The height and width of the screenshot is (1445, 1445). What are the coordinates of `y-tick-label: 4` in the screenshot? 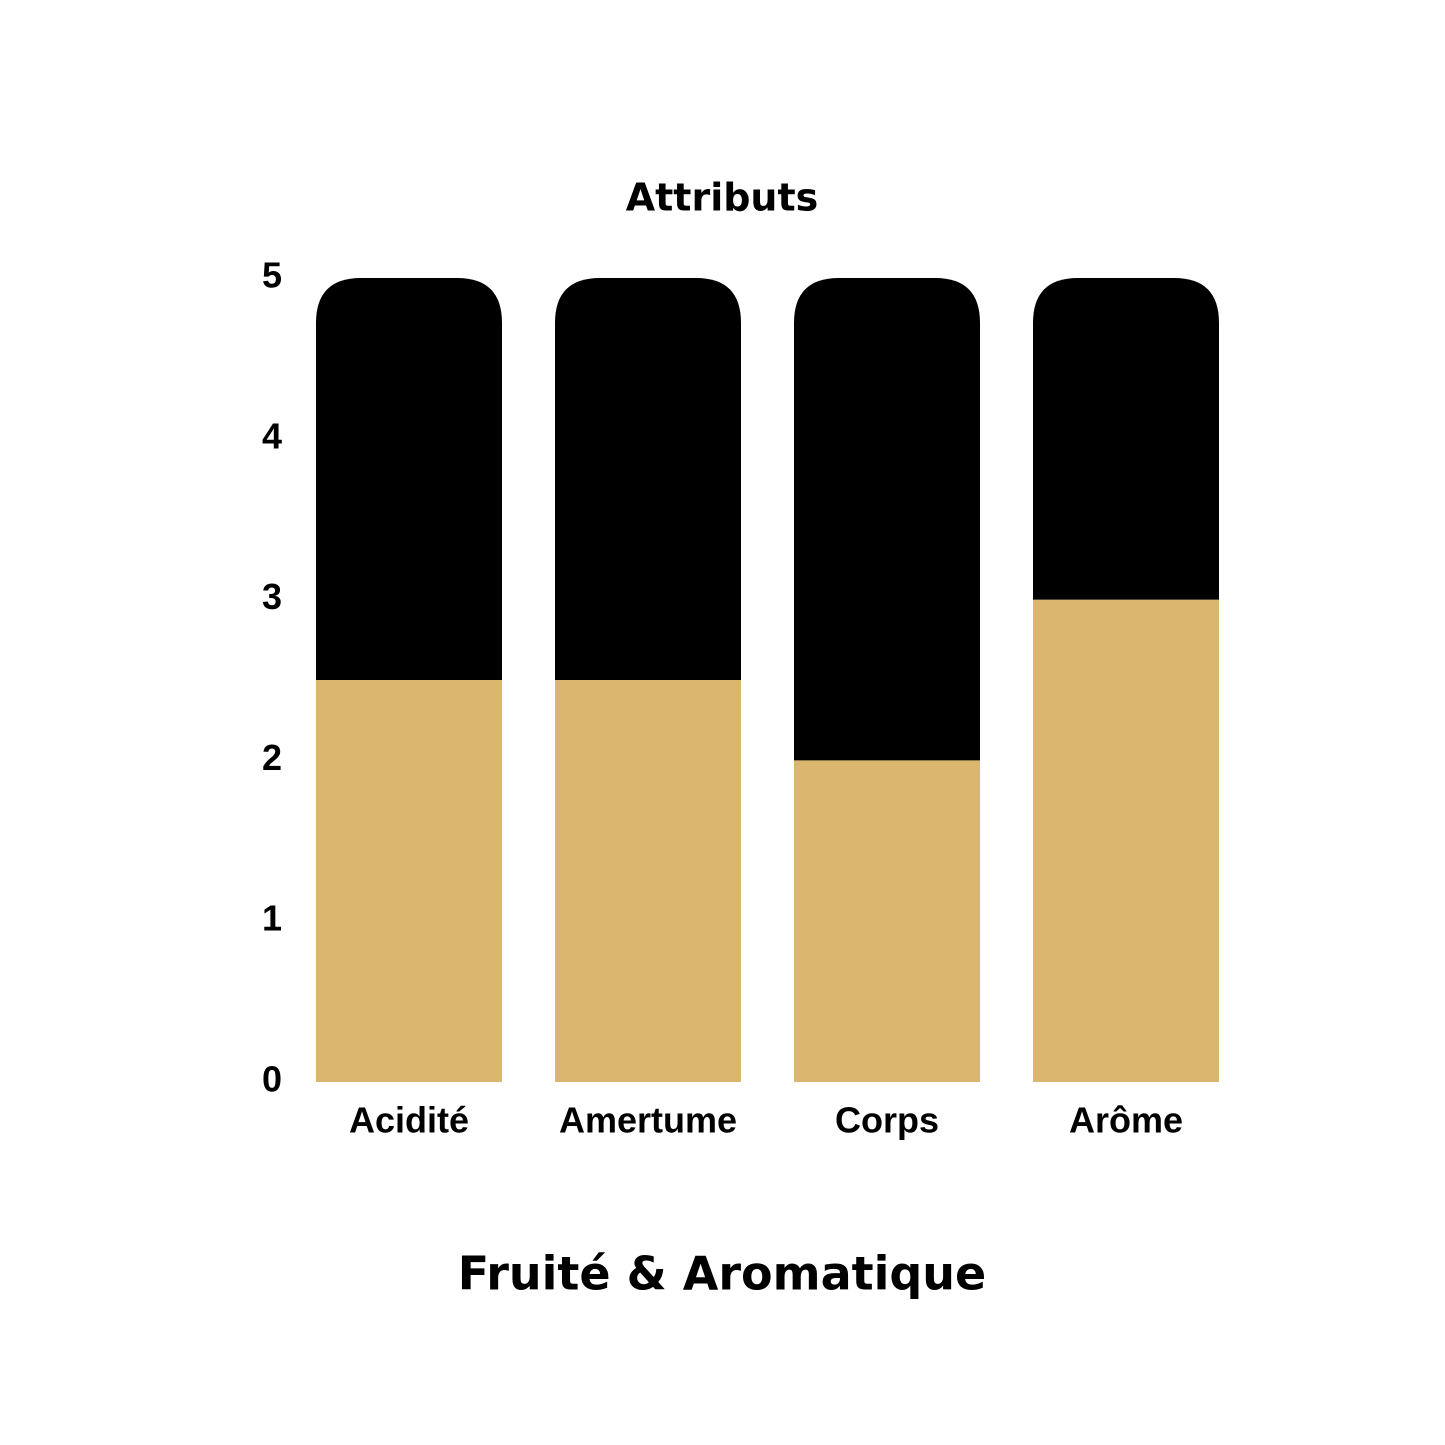 It's located at (272, 435).